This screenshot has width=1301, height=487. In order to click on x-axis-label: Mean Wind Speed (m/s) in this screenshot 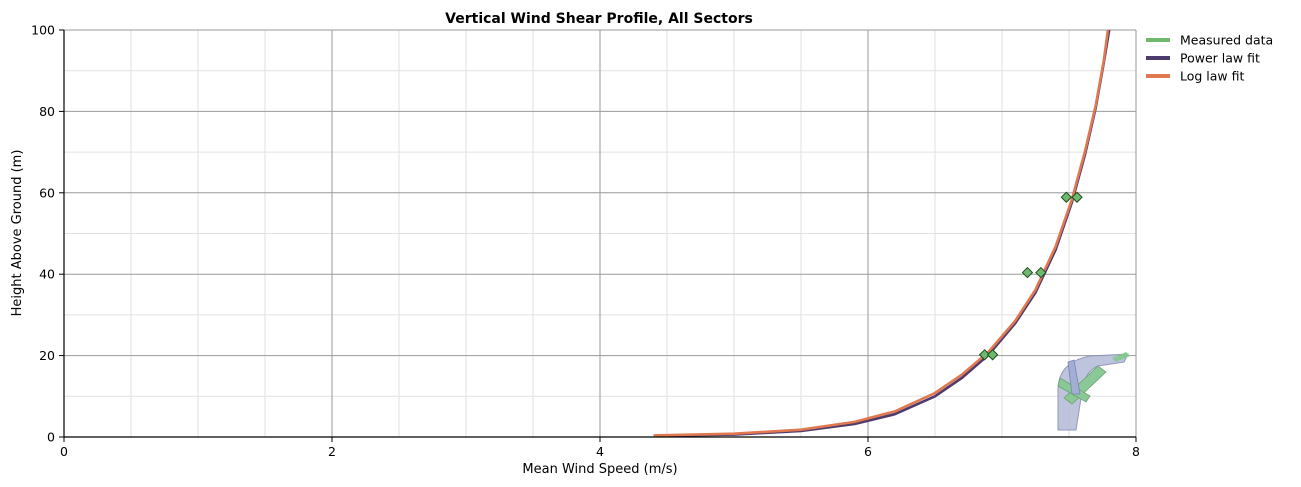, I will do `click(599, 469)`.